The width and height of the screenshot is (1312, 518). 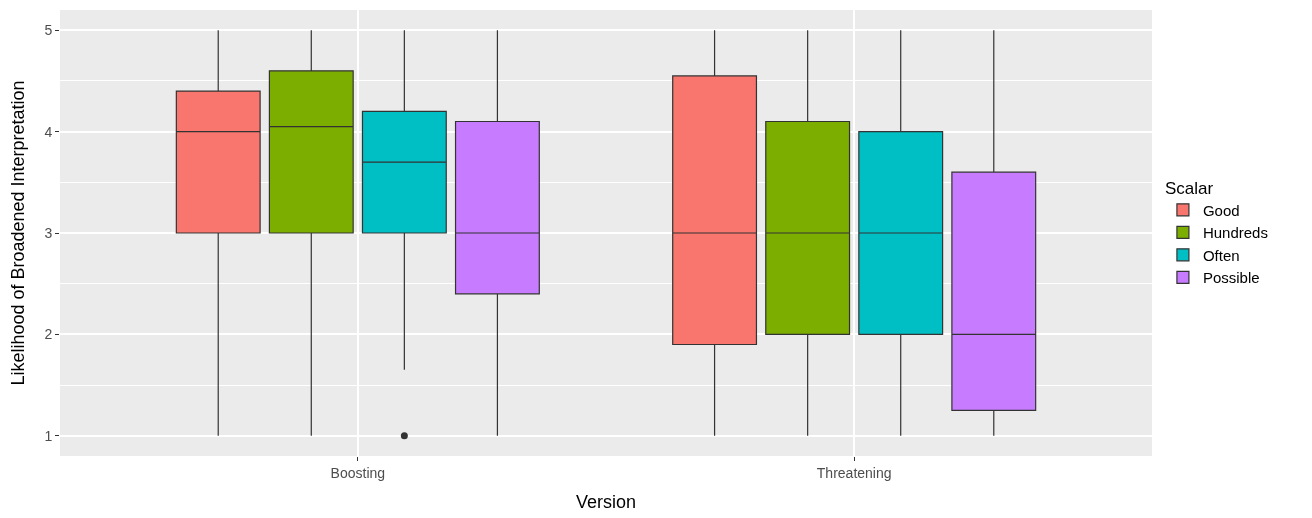 What do you see at coordinates (854, 472) in the screenshot?
I see `x-tick-label: Threatening` at bounding box center [854, 472].